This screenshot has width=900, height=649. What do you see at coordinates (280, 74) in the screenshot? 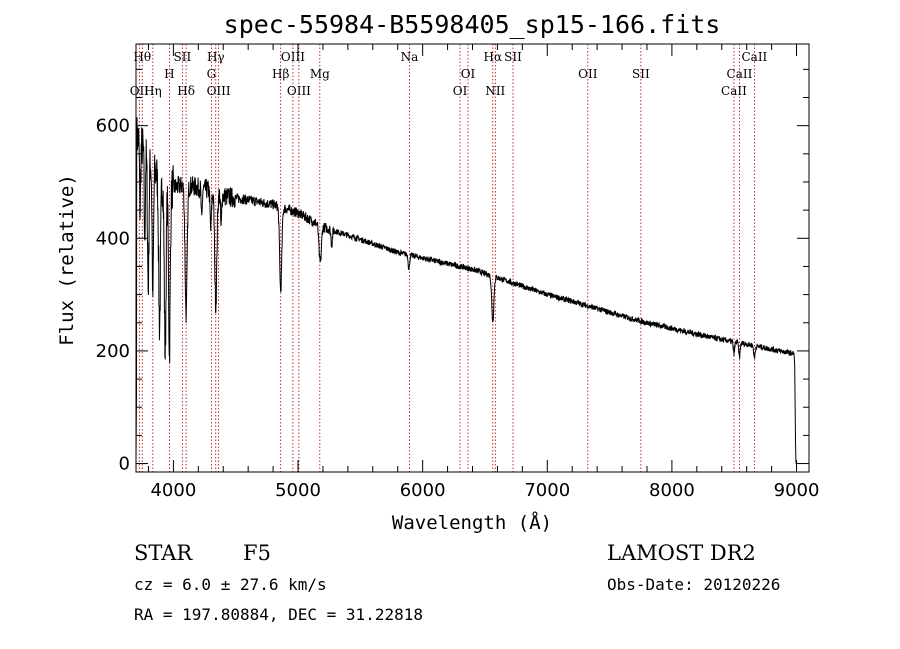
I see `spectral-line-label: Hβ` at bounding box center [280, 74].